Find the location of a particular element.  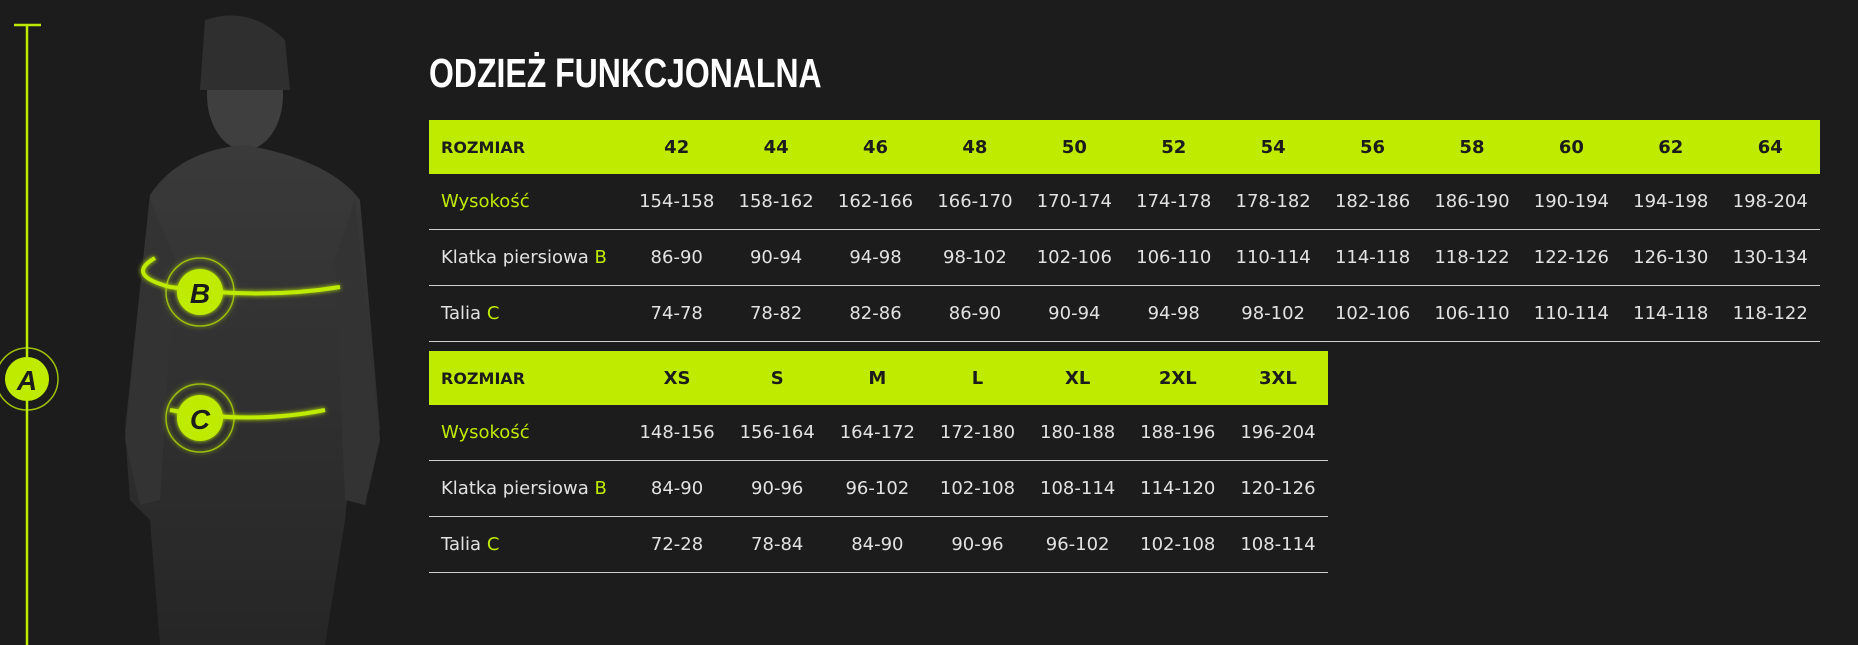

table-cell: 162-166 is located at coordinates (875, 202).